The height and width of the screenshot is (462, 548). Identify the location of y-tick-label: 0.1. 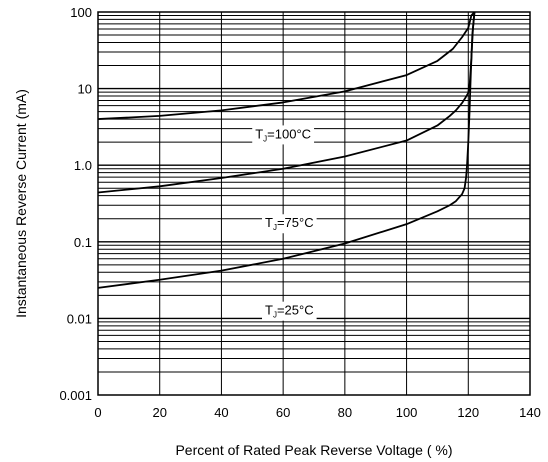
(83, 242).